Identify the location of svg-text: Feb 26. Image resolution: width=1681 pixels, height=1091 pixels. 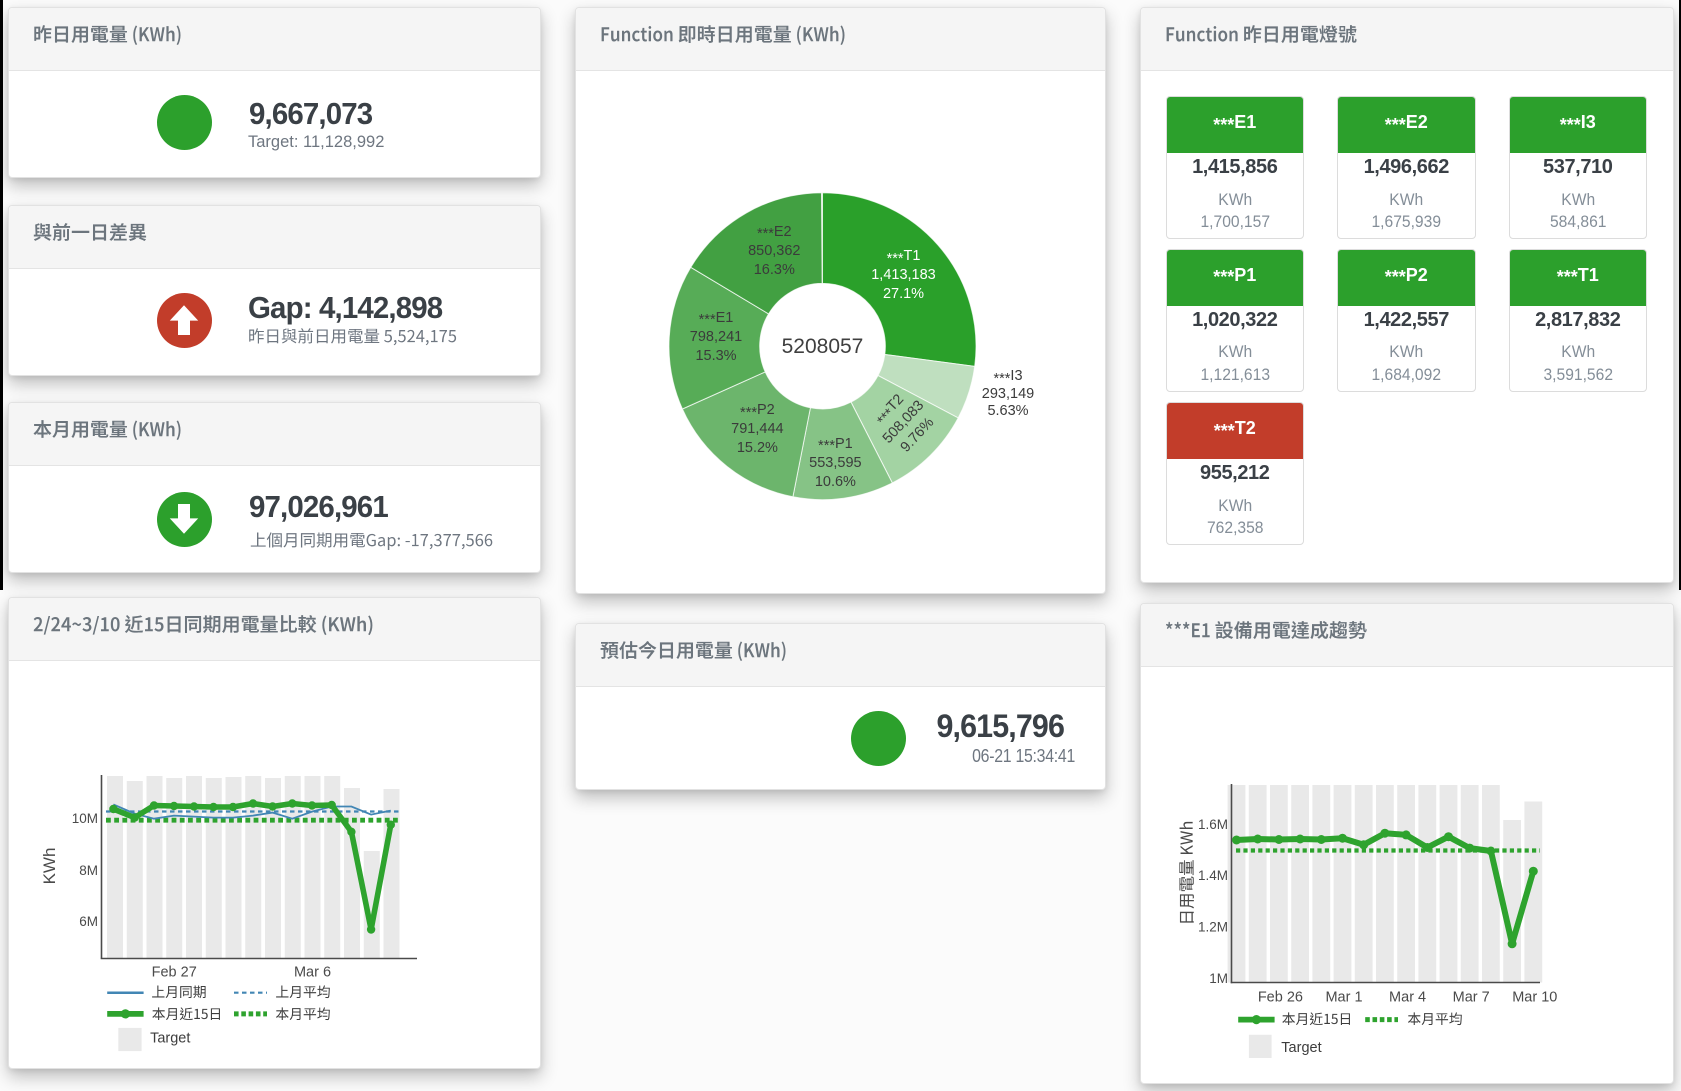
(1280, 998).